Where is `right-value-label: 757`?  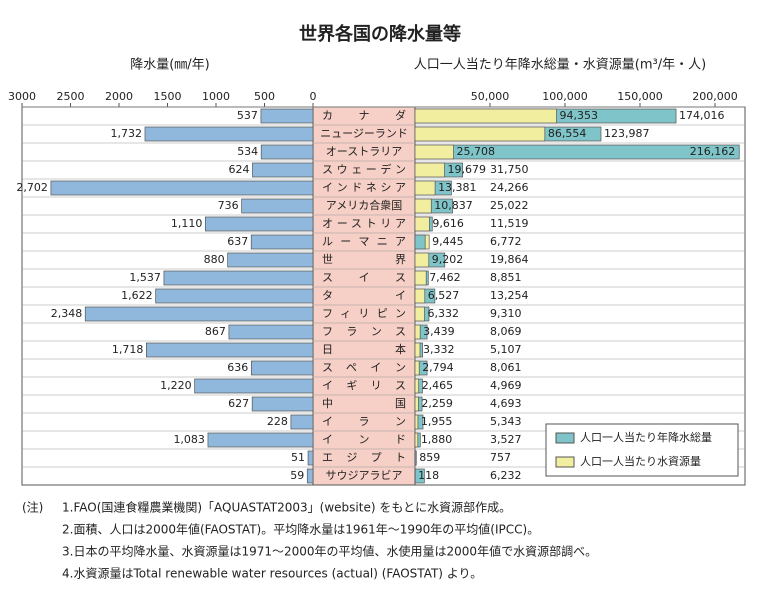
right-value-label: 757 is located at coordinates (500, 457).